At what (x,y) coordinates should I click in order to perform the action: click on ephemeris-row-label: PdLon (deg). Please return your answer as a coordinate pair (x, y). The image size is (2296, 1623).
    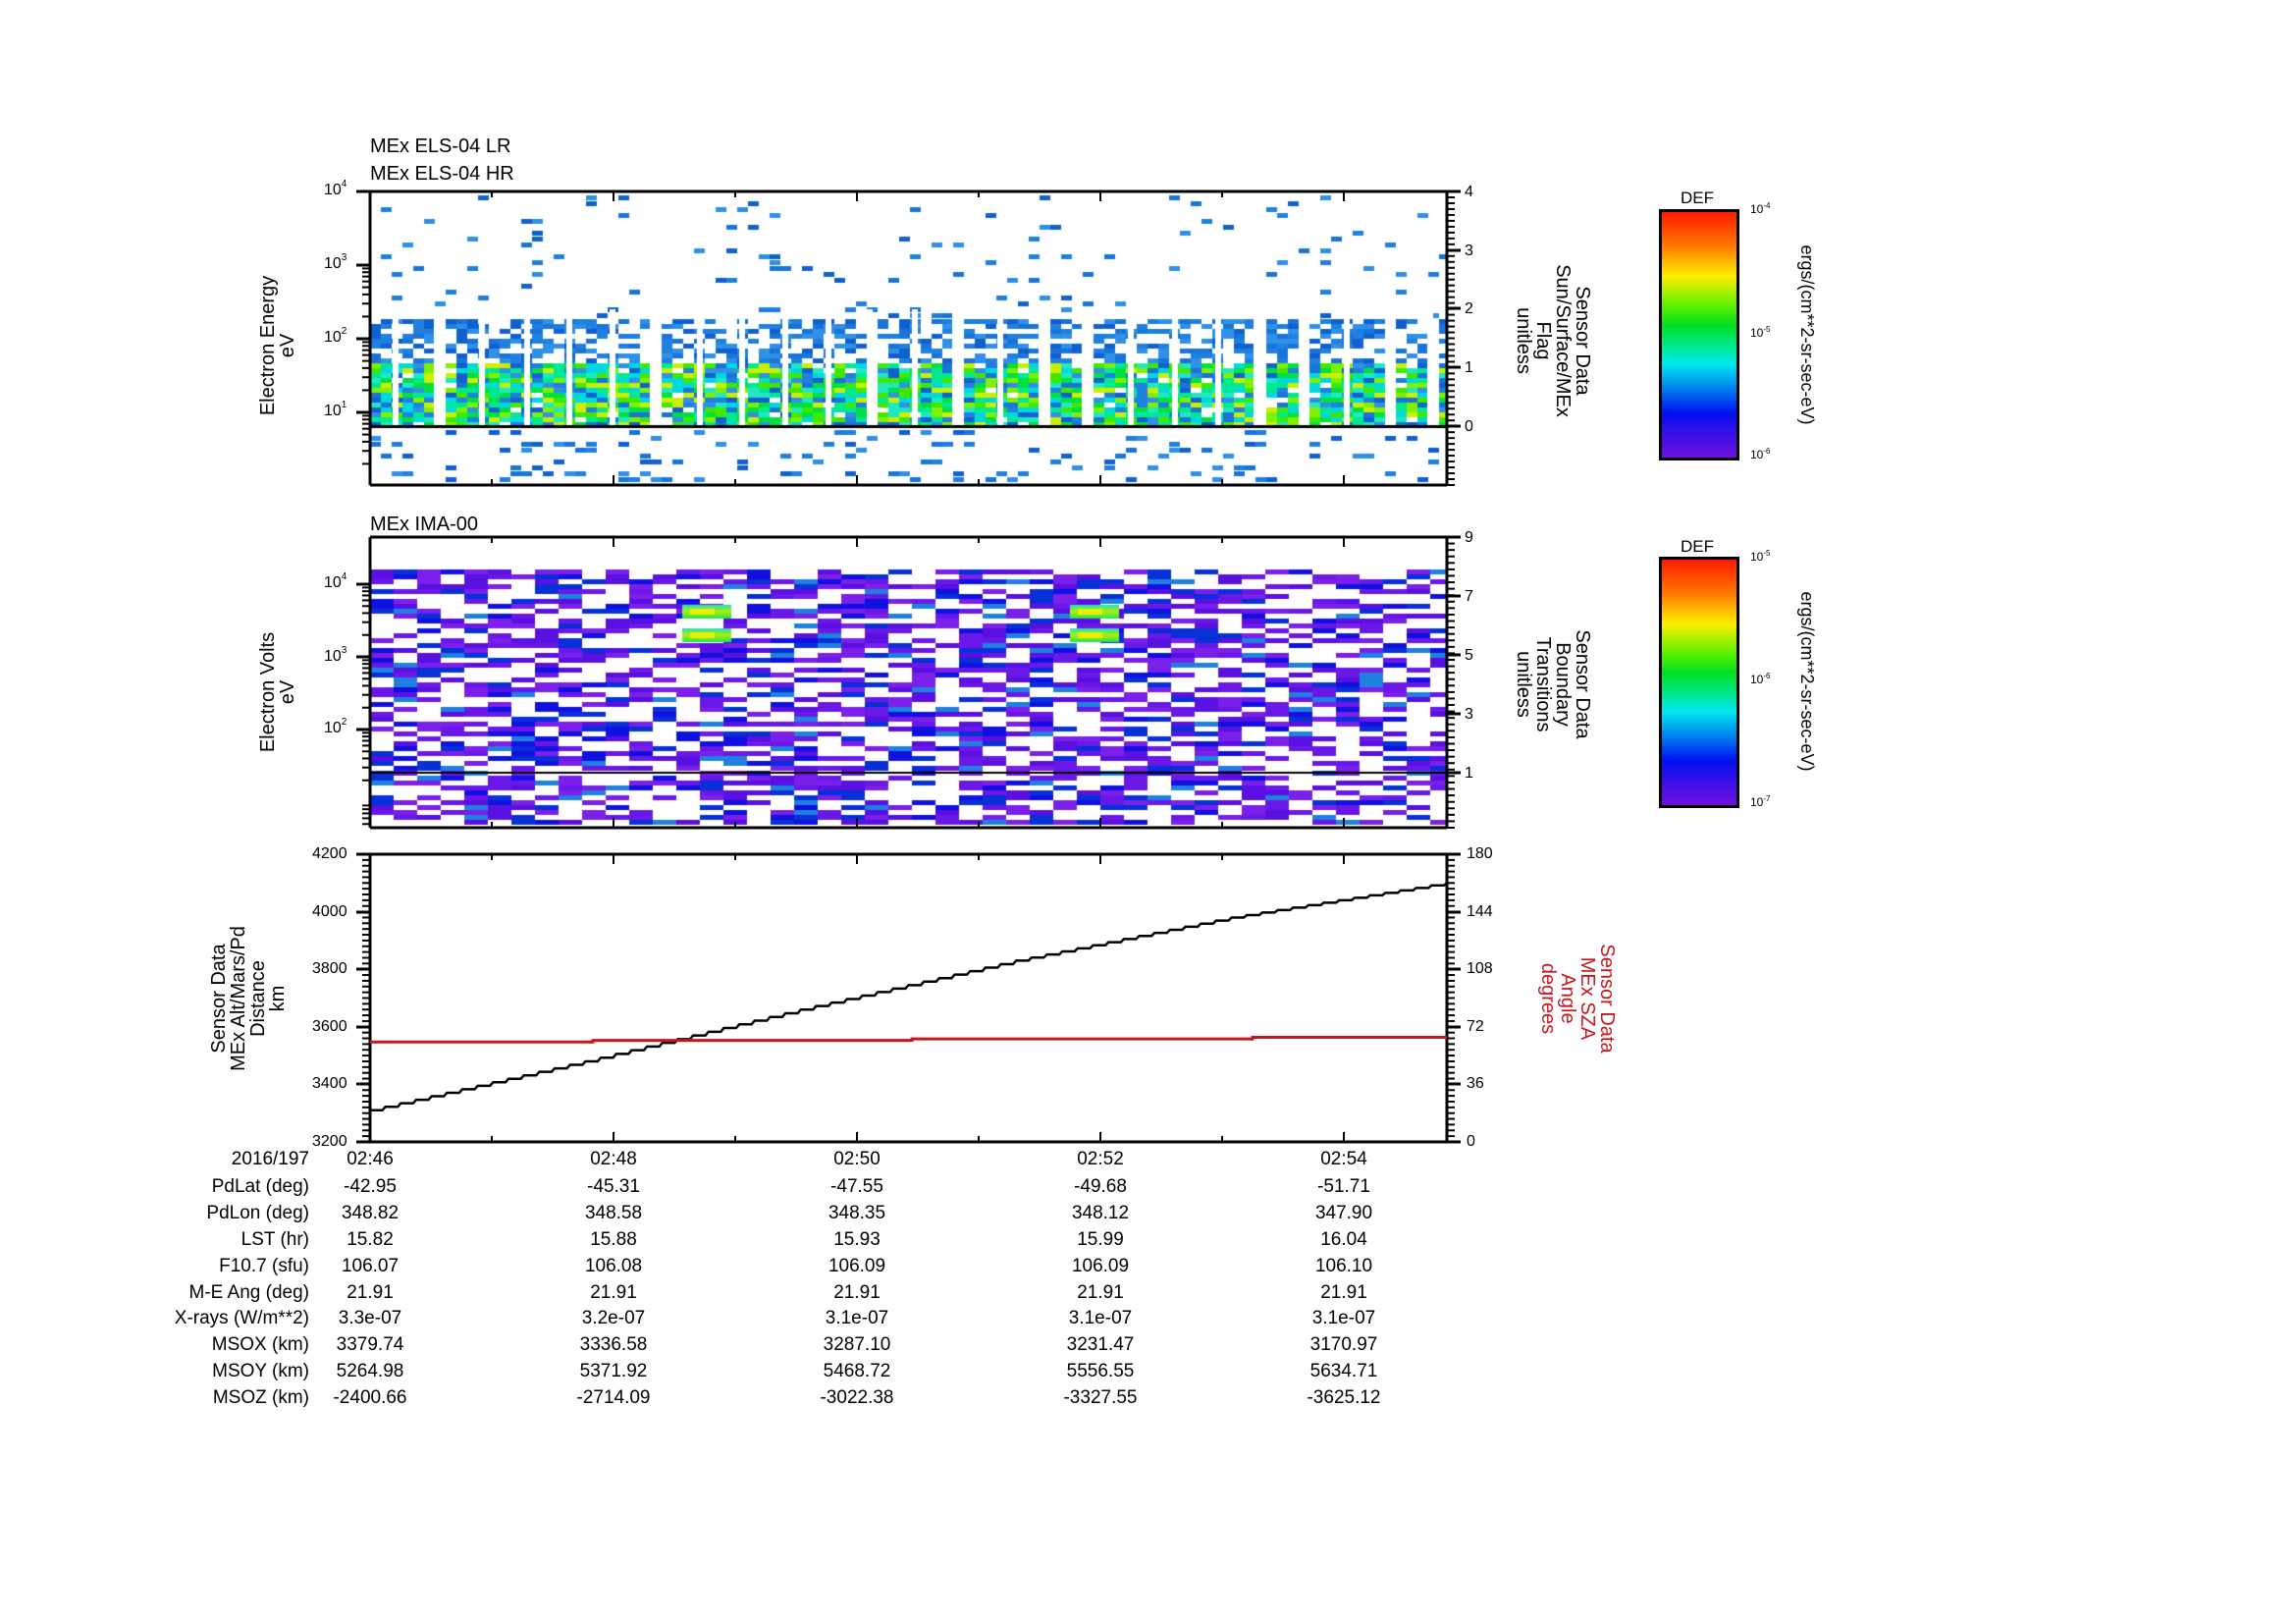
    Looking at the image, I should click on (257, 1213).